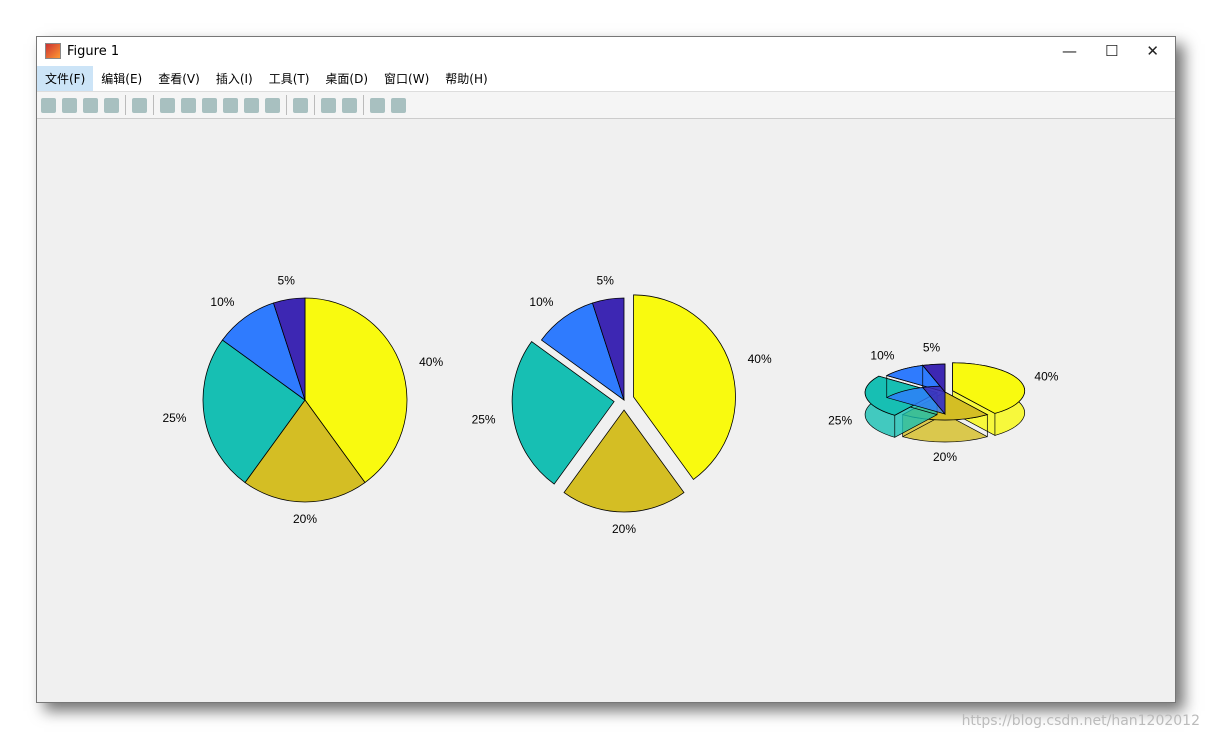  I want to click on menu-bar: 文件(F) 编辑(E) 查看(V) 插入(I) 工具(T) 桌面(D) 窗口(W) 帮助(H), so click(606, 78).